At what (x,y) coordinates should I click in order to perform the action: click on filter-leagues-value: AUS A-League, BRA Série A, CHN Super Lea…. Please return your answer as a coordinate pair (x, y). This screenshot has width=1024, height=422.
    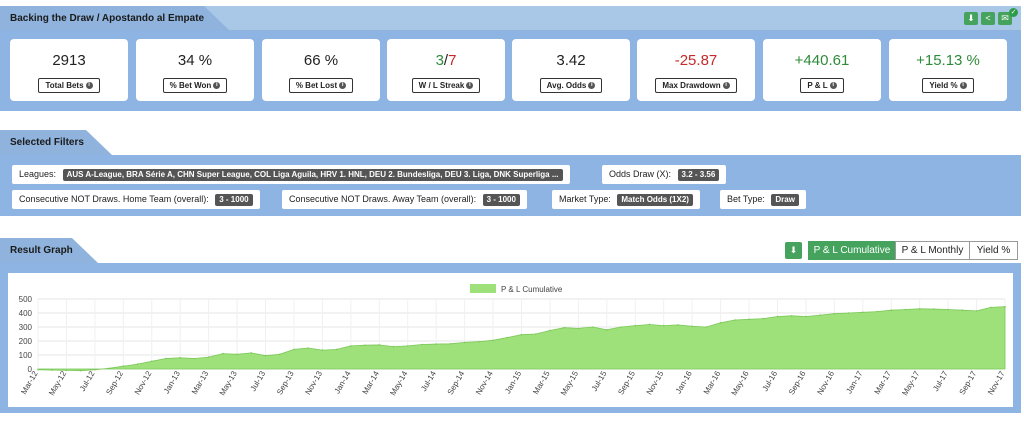
    Looking at the image, I should click on (312, 174).